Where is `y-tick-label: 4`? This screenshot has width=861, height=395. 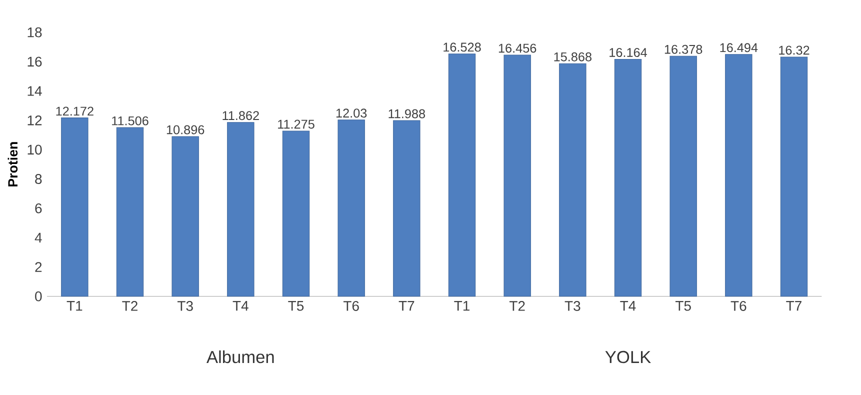
y-tick-label: 4 is located at coordinates (38, 237).